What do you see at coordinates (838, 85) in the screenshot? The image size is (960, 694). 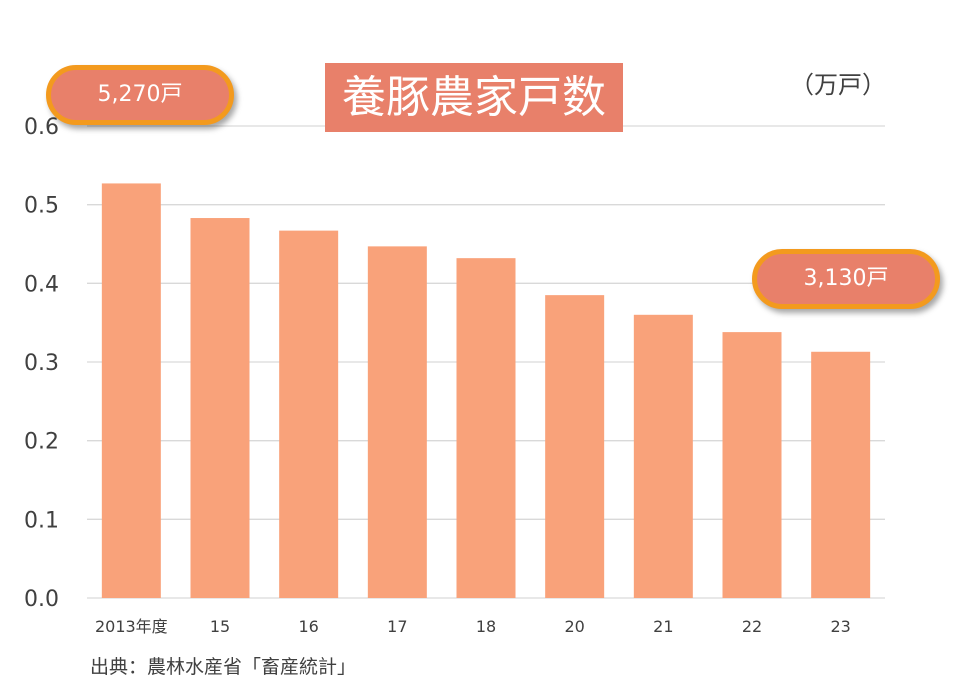 I see `unit-label: （万戸）` at bounding box center [838, 85].